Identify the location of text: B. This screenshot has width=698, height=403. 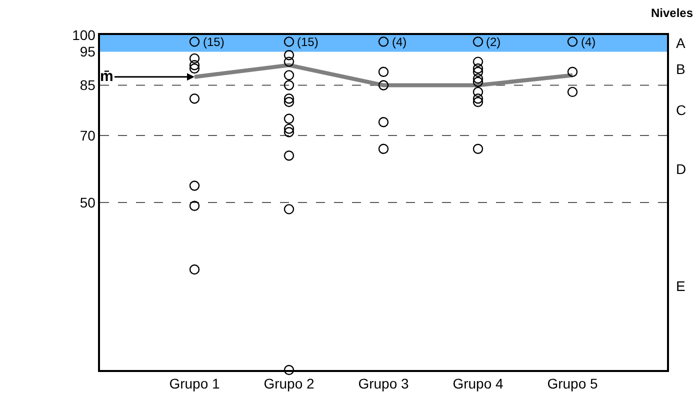
(681, 69).